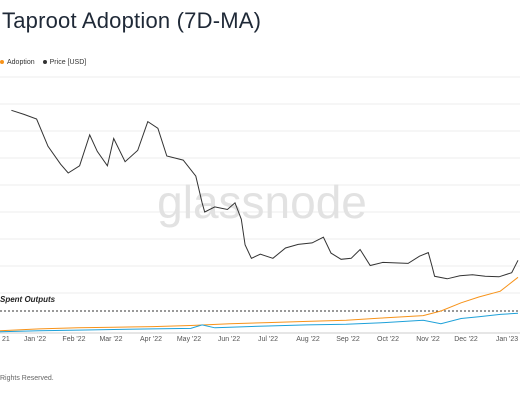  What do you see at coordinates (151, 339) in the screenshot?
I see `x-tick-label: Apr '22` at bounding box center [151, 339].